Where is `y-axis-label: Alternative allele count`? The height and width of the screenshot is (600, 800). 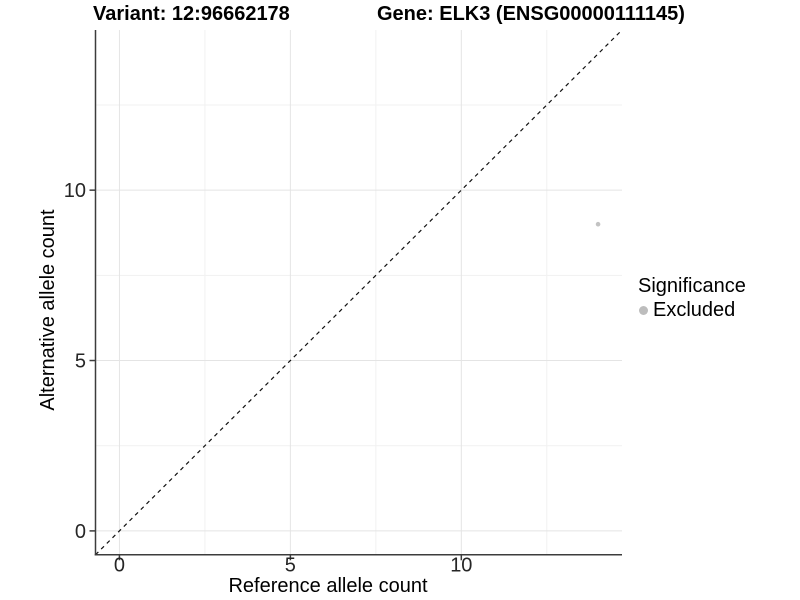
y-axis-label: Alternative allele count is located at coordinates (48, 310).